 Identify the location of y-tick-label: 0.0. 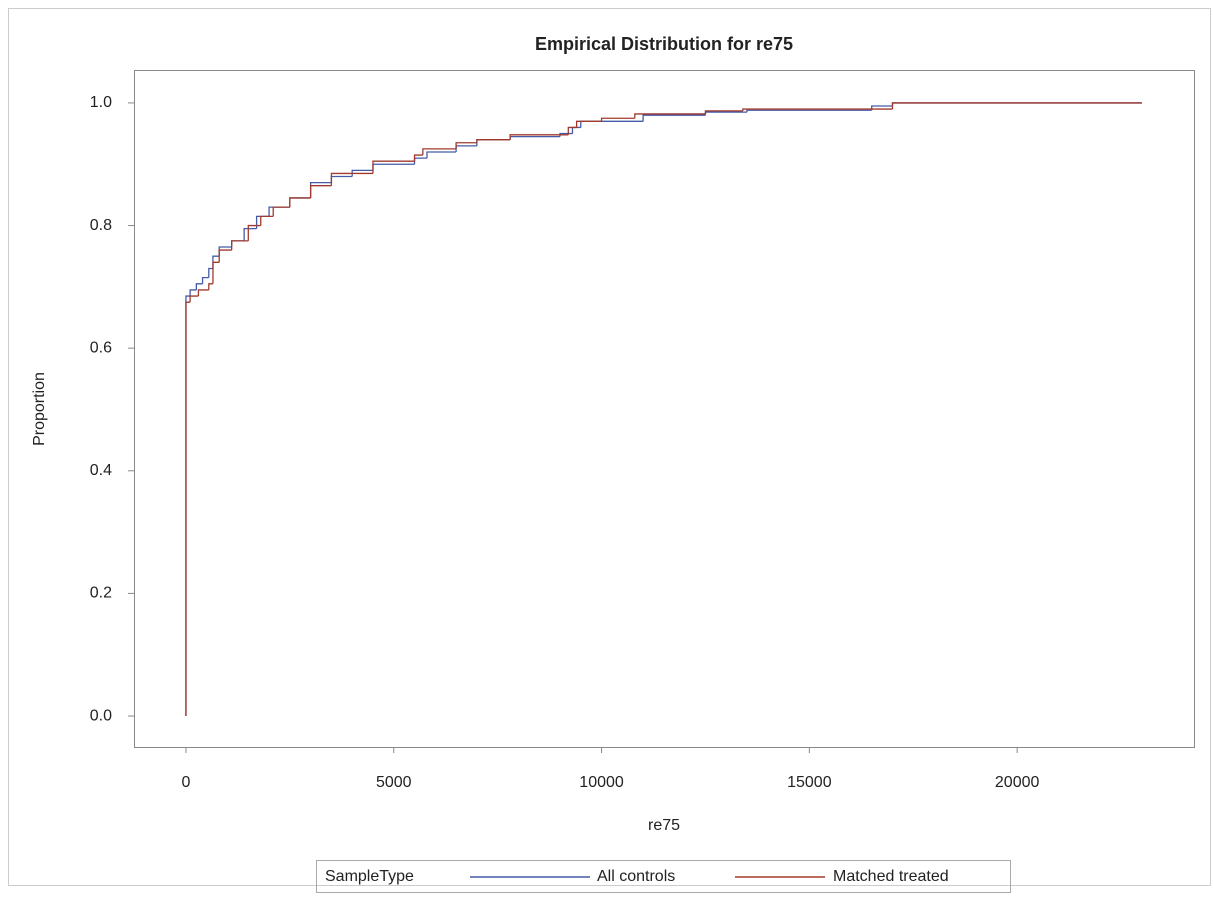
(101, 715).